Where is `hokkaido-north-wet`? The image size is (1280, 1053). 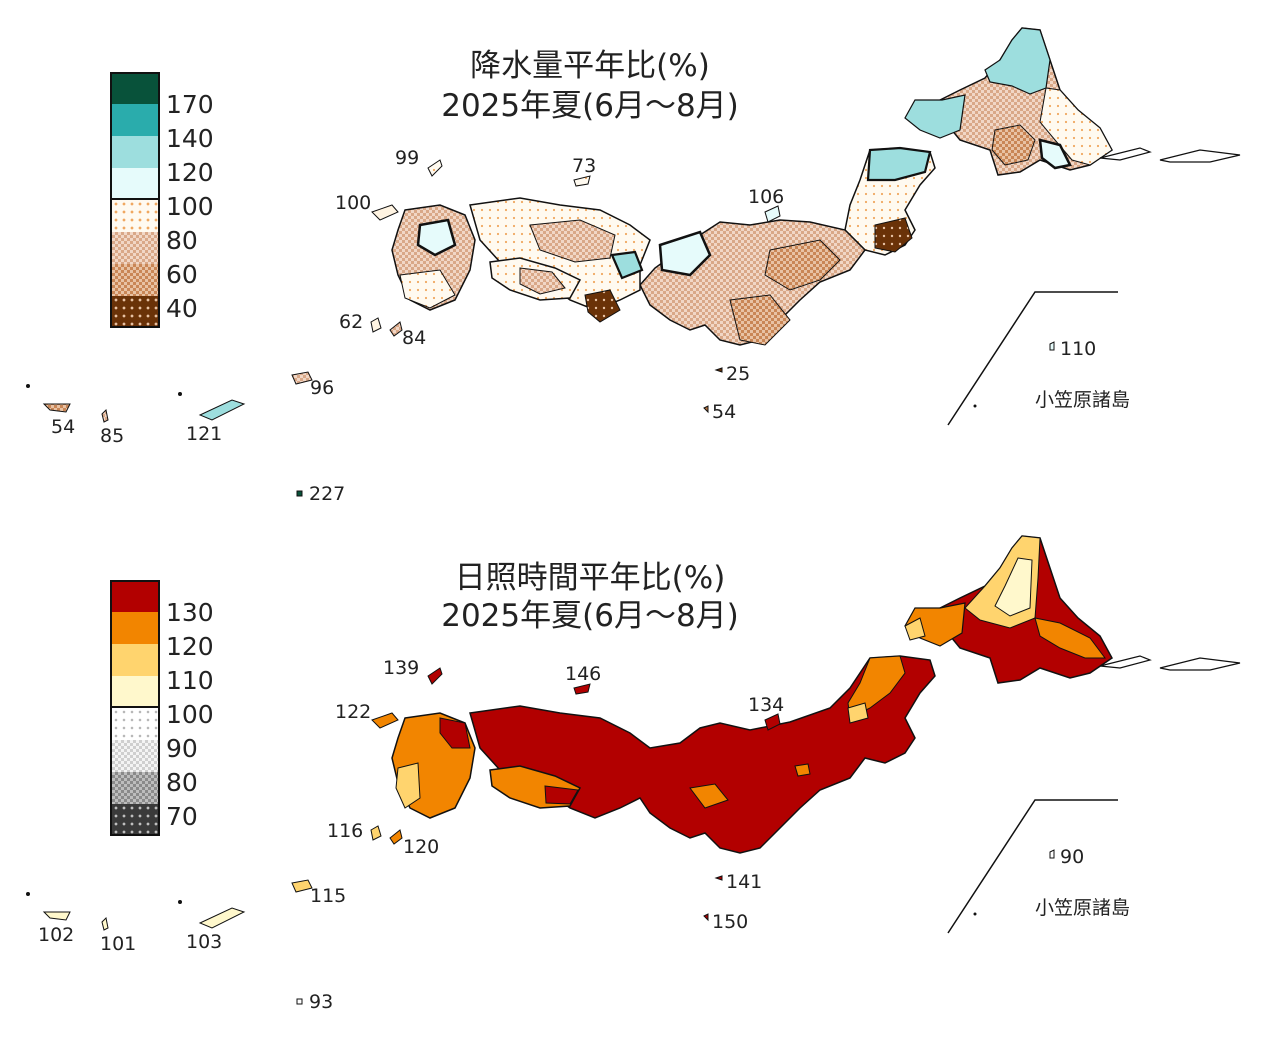 hokkaido-north-wet is located at coordinates (1017, 61).